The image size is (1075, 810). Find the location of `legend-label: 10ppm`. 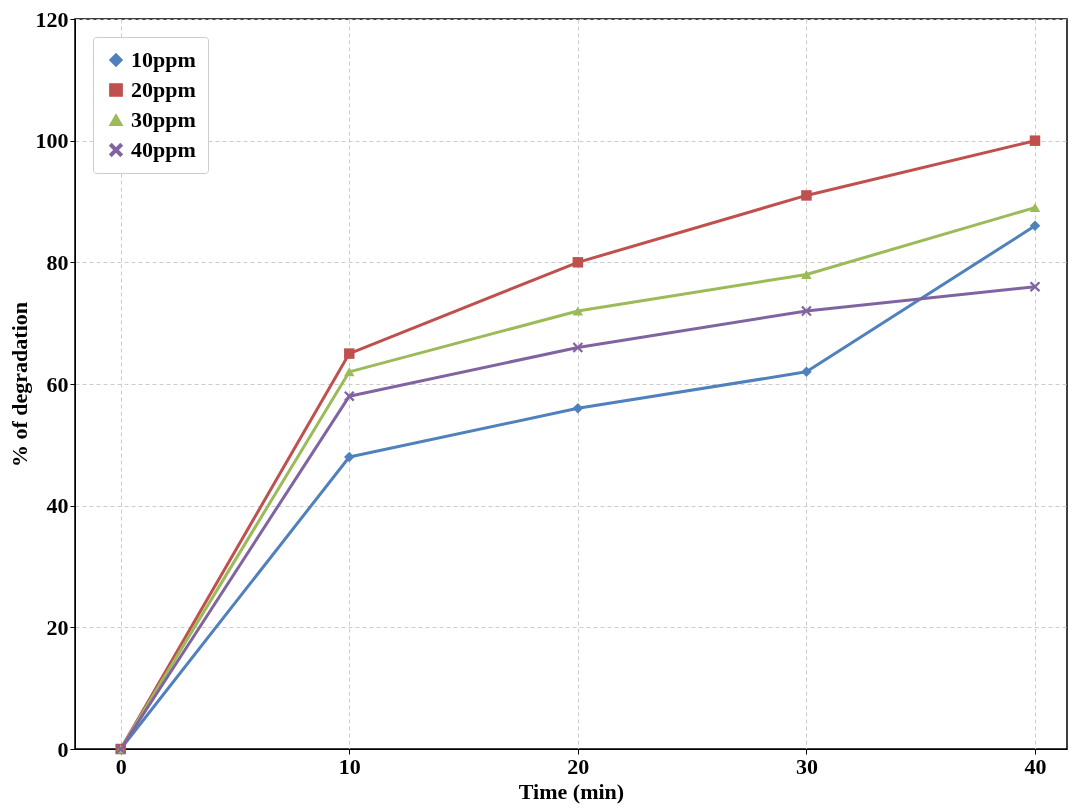

legend-label: 10ppm is located at coordinates (163, 59).